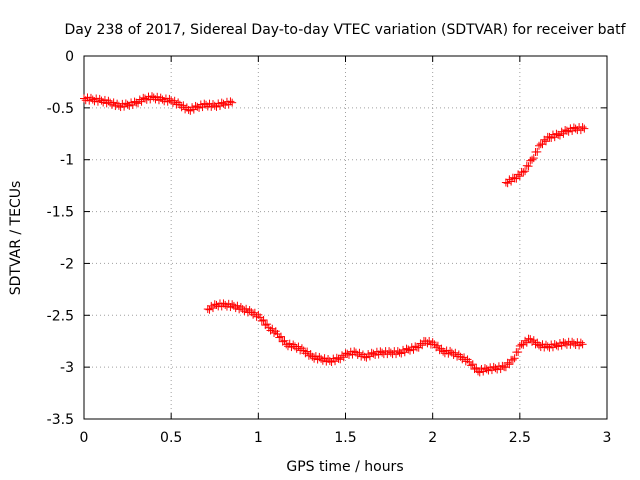 This screenshot has width=640, height=480. I want to click on x-tick-label: 0.5, so click(171, 438).